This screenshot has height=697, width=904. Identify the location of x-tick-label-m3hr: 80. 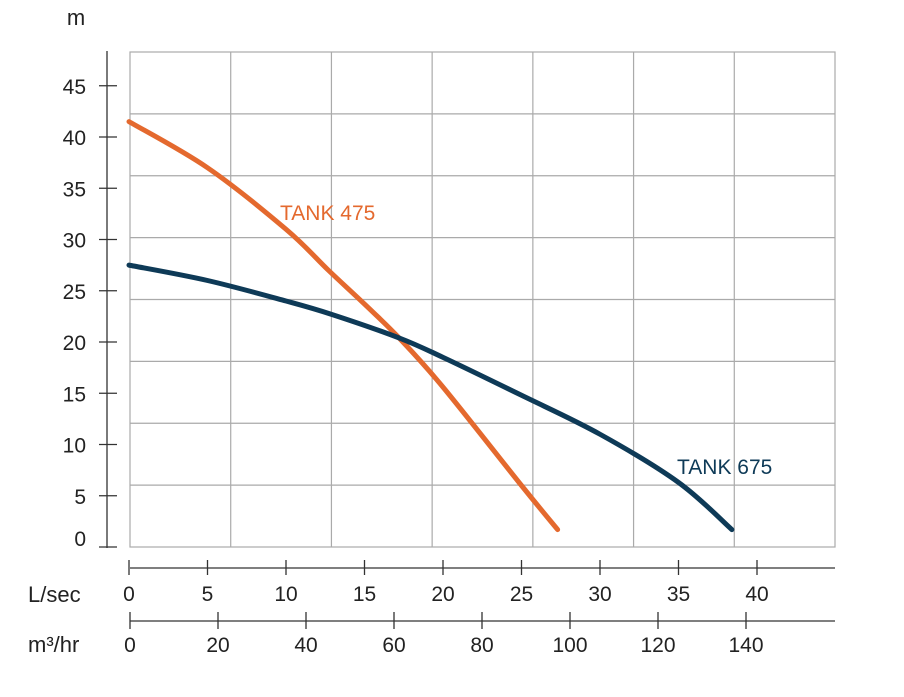
(481, 645).